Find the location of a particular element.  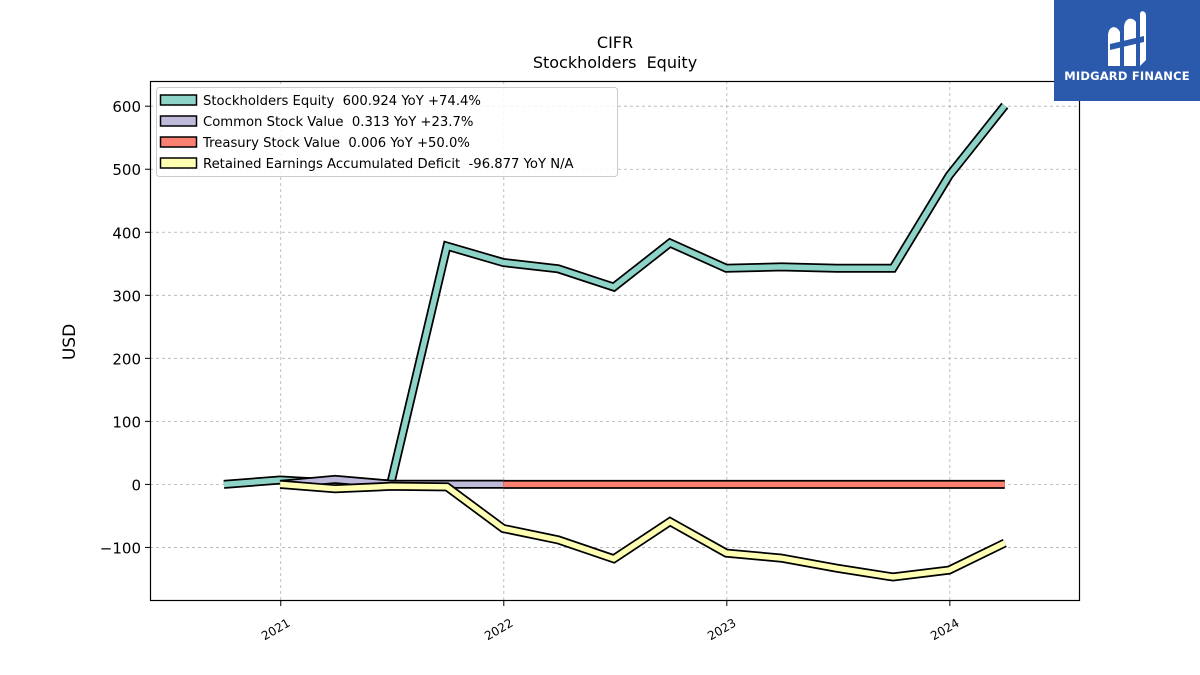

brand-name: MIDGARD FINANCE is located at coordinates (1127, 76).